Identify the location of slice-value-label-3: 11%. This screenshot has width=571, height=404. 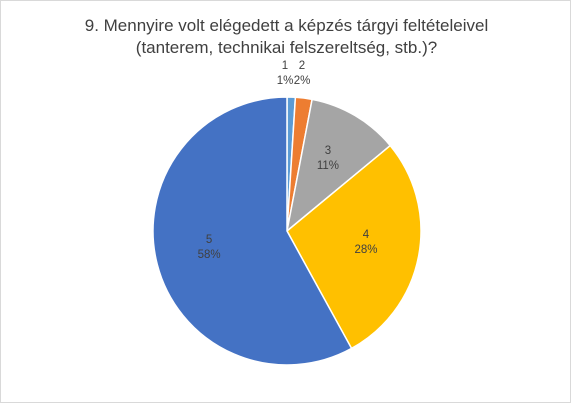
(328, 166).